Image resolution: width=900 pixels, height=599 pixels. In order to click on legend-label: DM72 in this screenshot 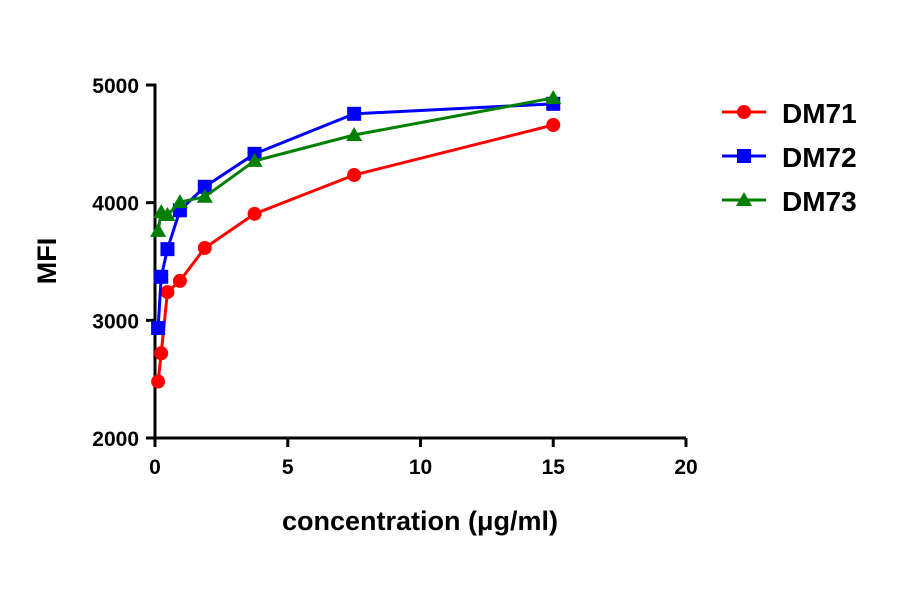, I will do `click(819, 157)`.